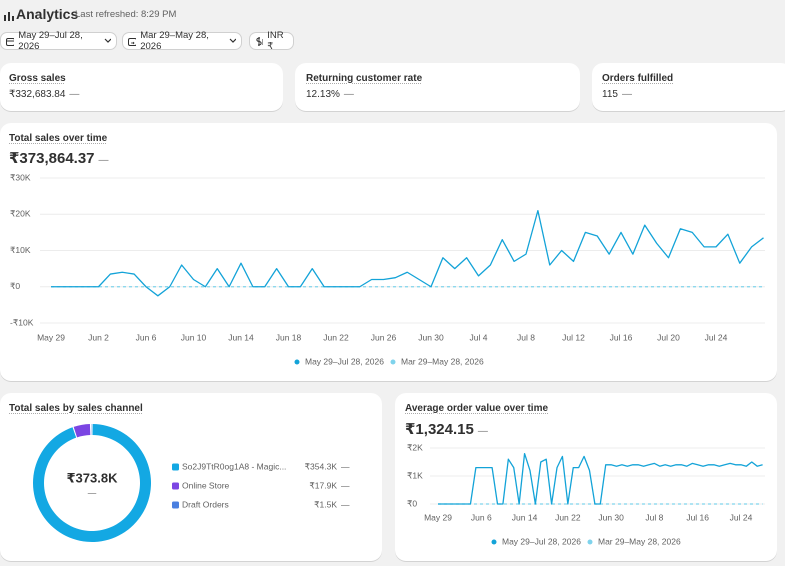 Image resolution: width=785 pixels, height=566 pixels. I want to click on chart-total: ₹1,324.15, so click(439, 429).